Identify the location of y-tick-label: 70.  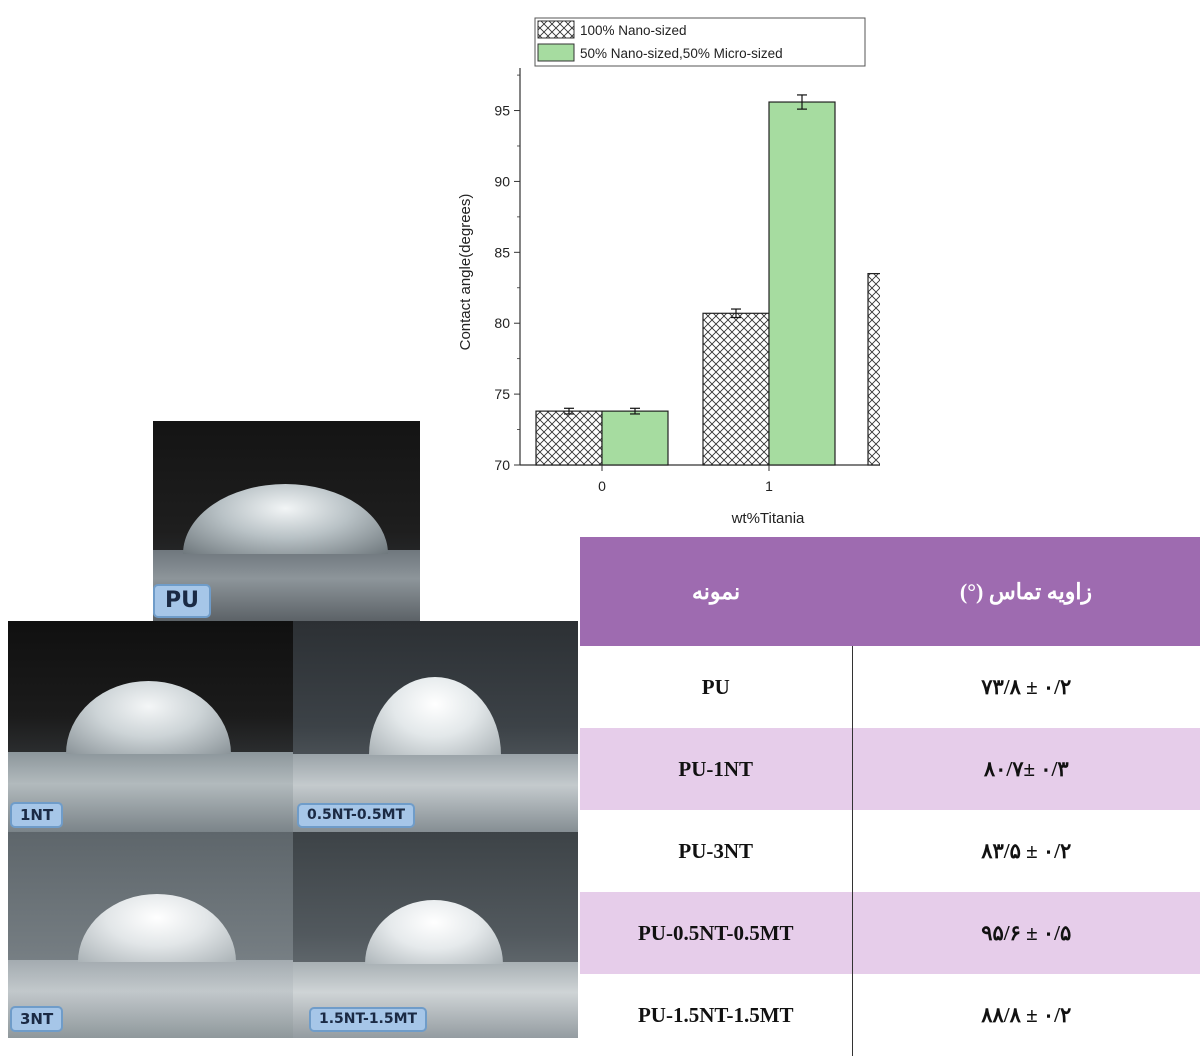
(502, 465).